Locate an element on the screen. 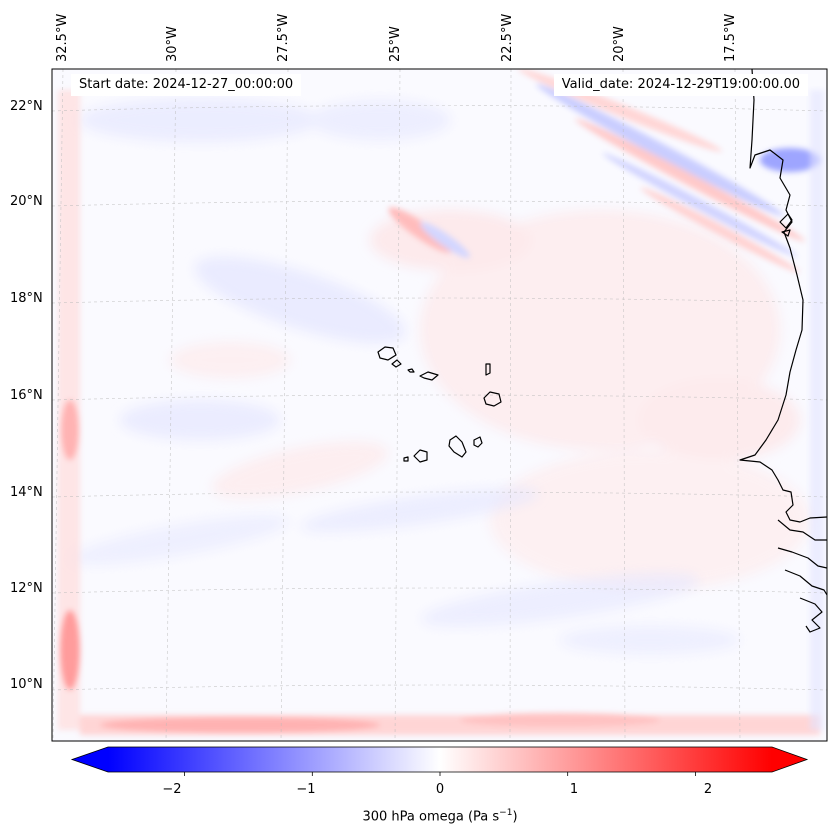  lat-label: 22°N is located at coordinates (26, 106).